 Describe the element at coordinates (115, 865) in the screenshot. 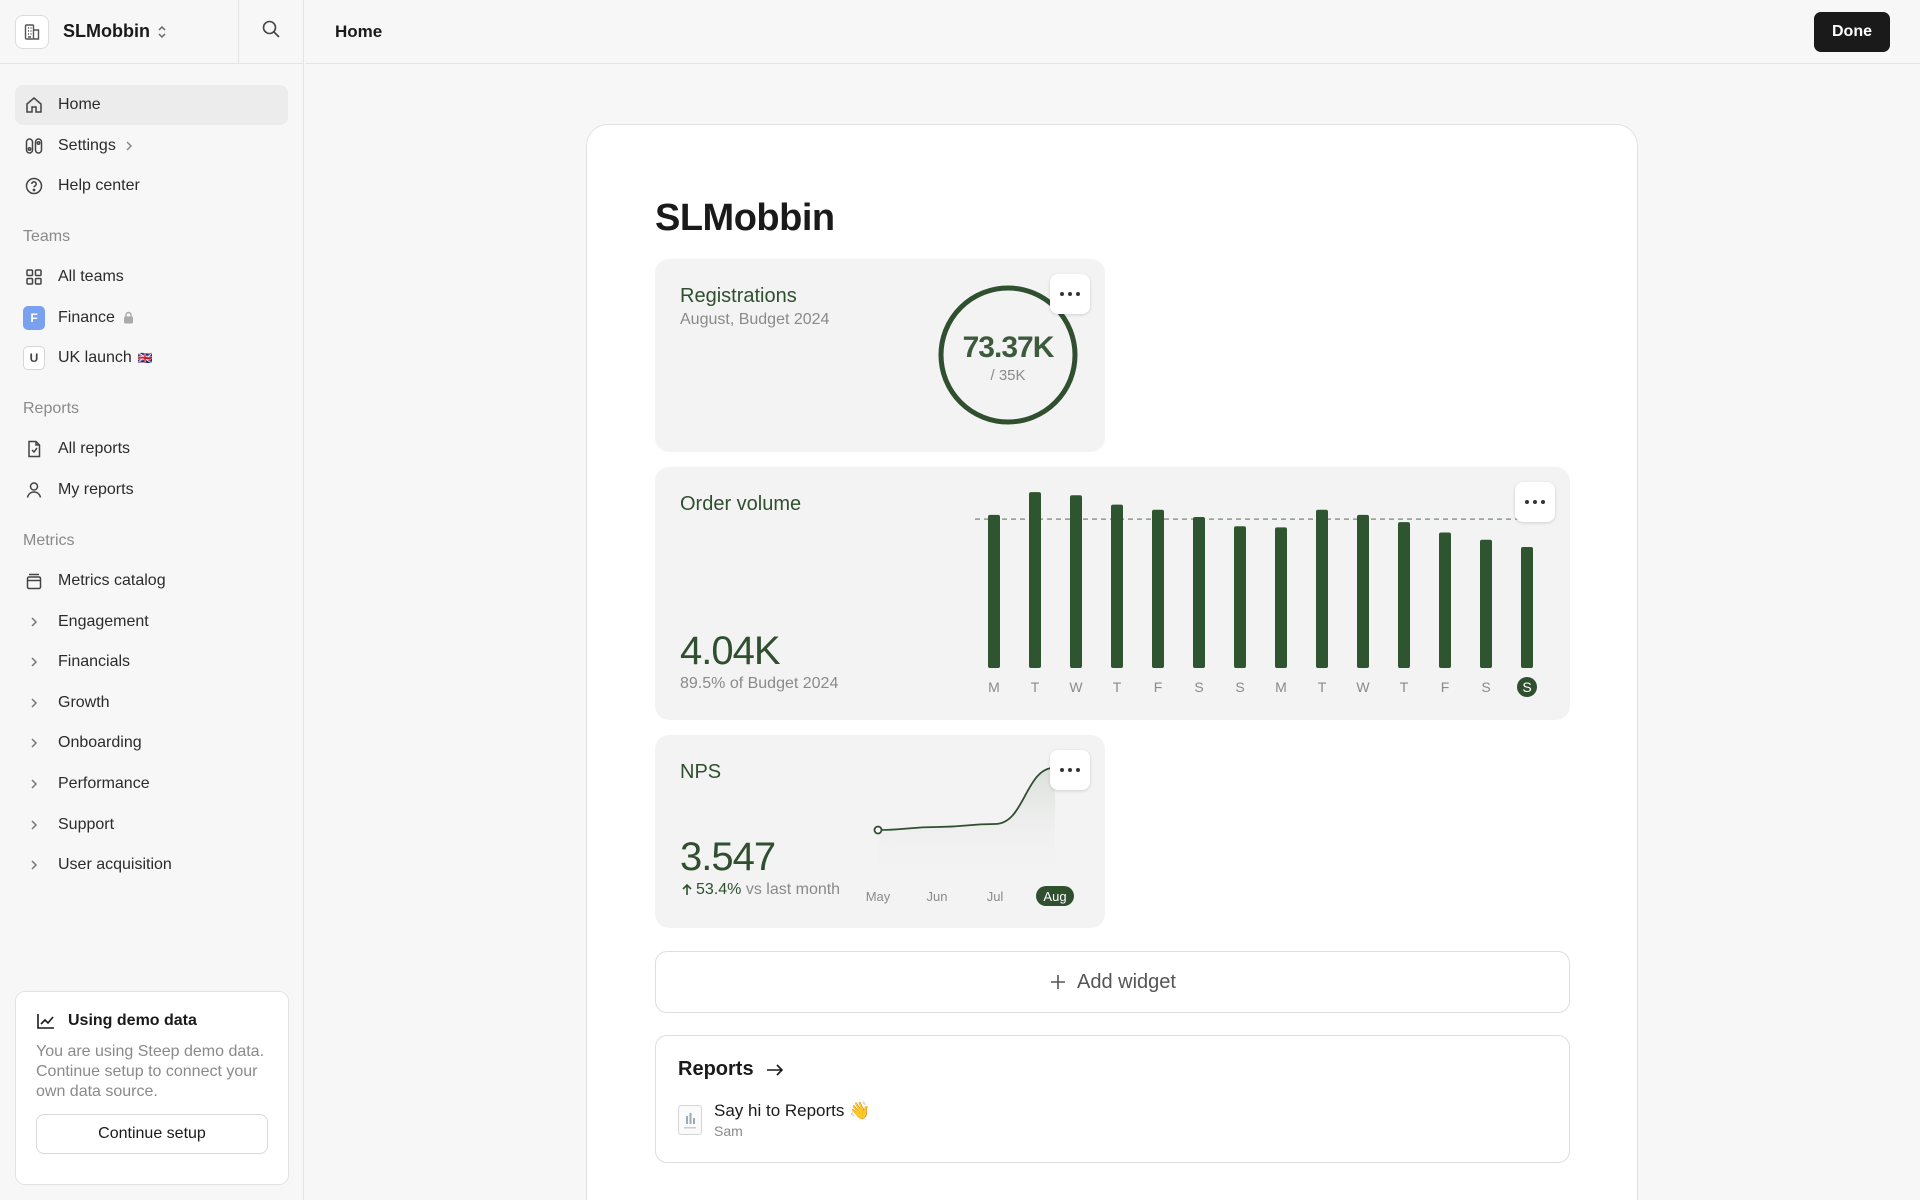

I see `sidebar-item-label: User acquisition` at that location.